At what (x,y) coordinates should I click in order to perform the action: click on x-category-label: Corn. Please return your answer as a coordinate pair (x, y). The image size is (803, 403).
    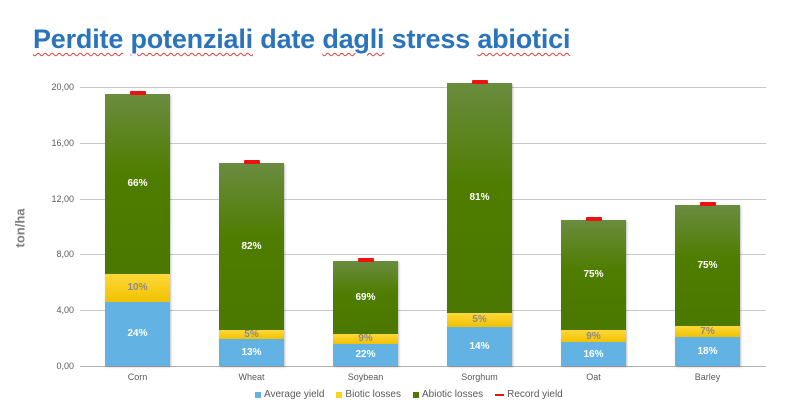
    Looking at the image, I should click on (137, 377).